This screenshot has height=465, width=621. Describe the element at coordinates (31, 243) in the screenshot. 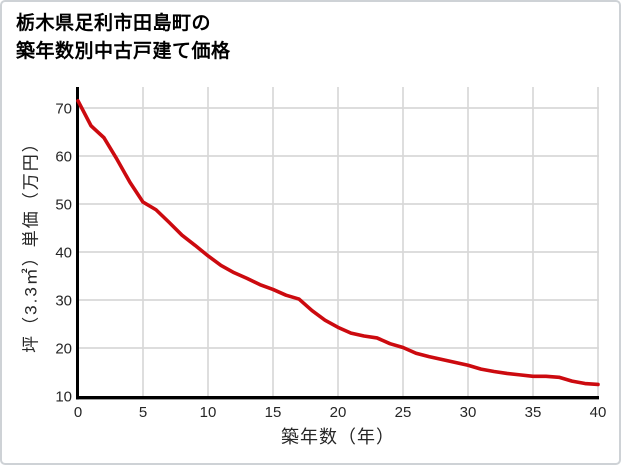

I see `y-axis-title: 坪（3.3㎡）単価（万円）` at that location.